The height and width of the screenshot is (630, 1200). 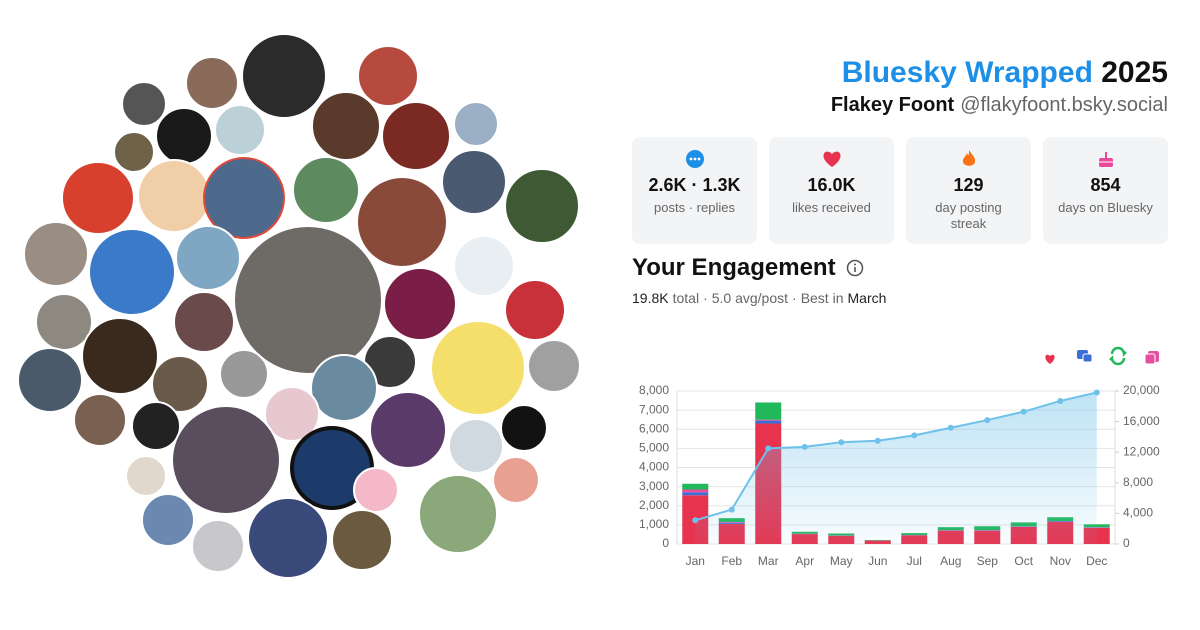 I want to click on total-label: total, so click(x=686, y=298).